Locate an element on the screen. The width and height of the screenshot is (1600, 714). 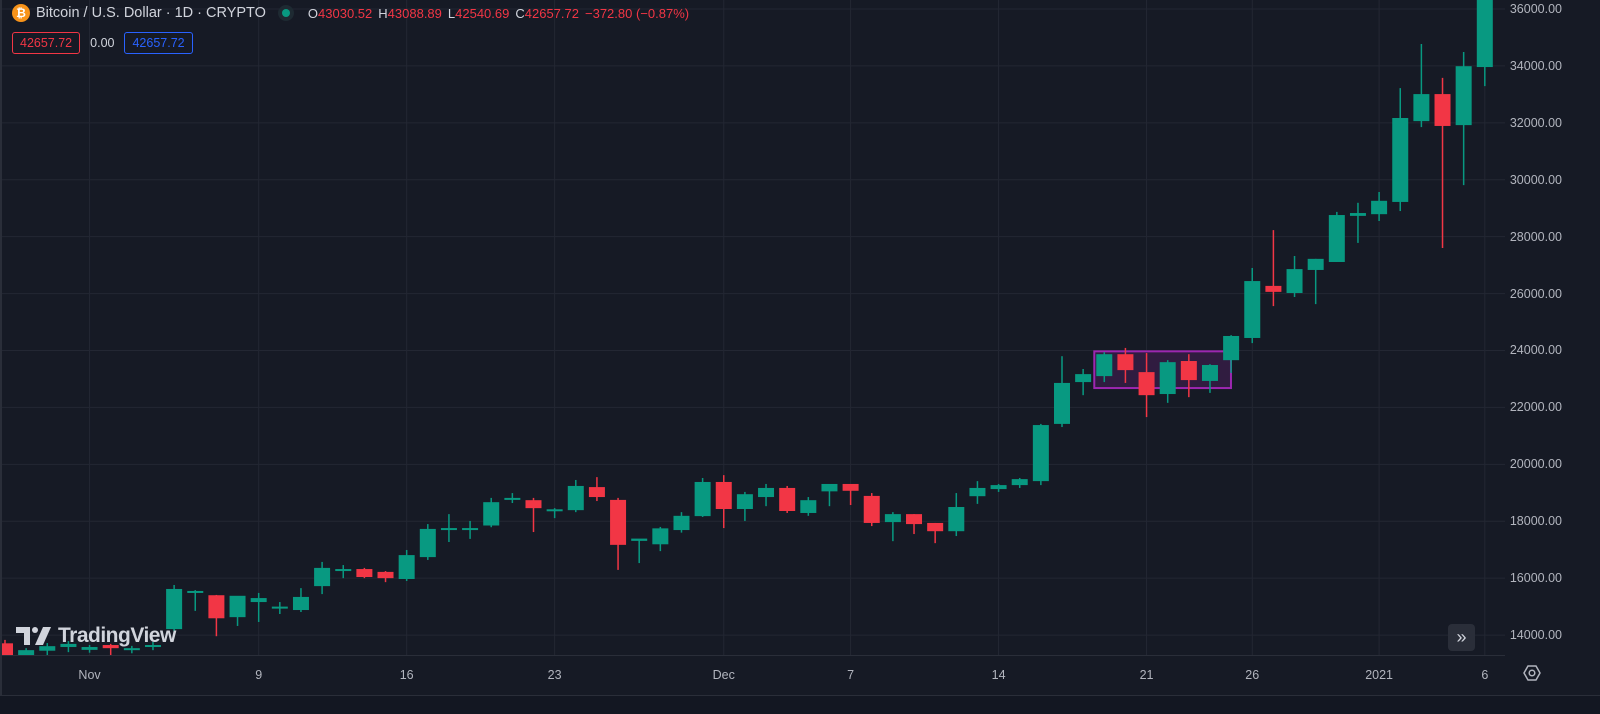
indicator-value-plain: 0.00 is located at coordinates (102, 43).